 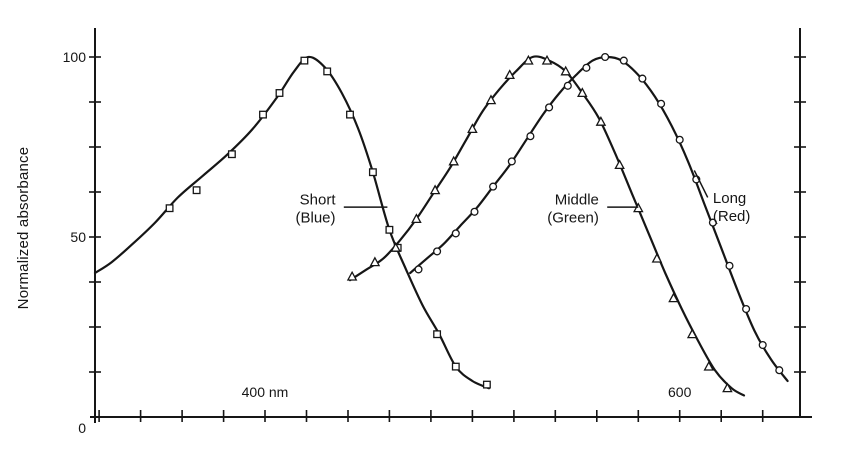 I want to click on annotation-middle-green: Middle (Green), so click(x=573, y=209).